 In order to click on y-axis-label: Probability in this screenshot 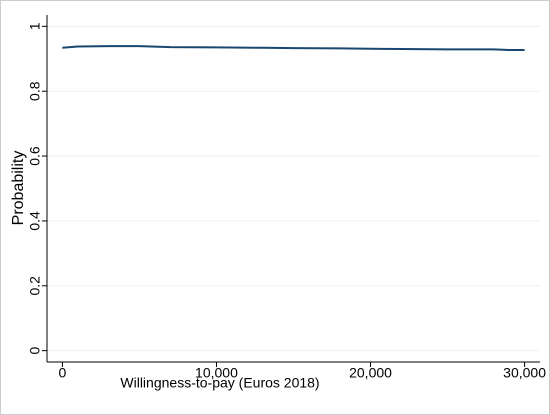, I will do `click(18, 188)`.